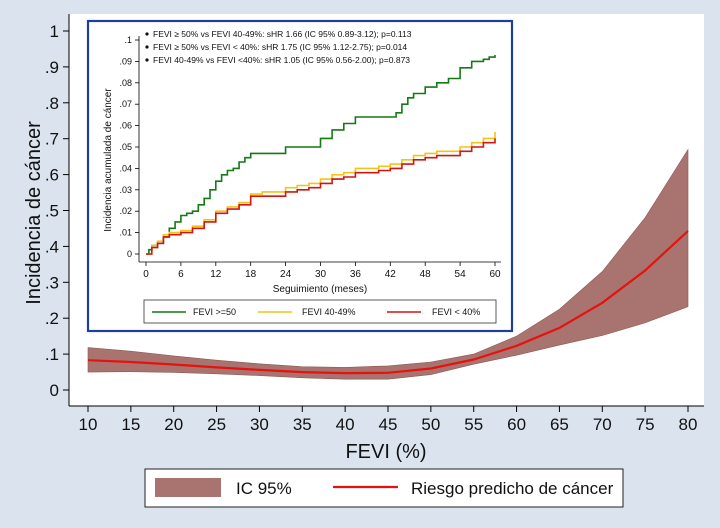  I want to click on inset-x-axis-title: Seguimiento (meses), so click(320, 289).